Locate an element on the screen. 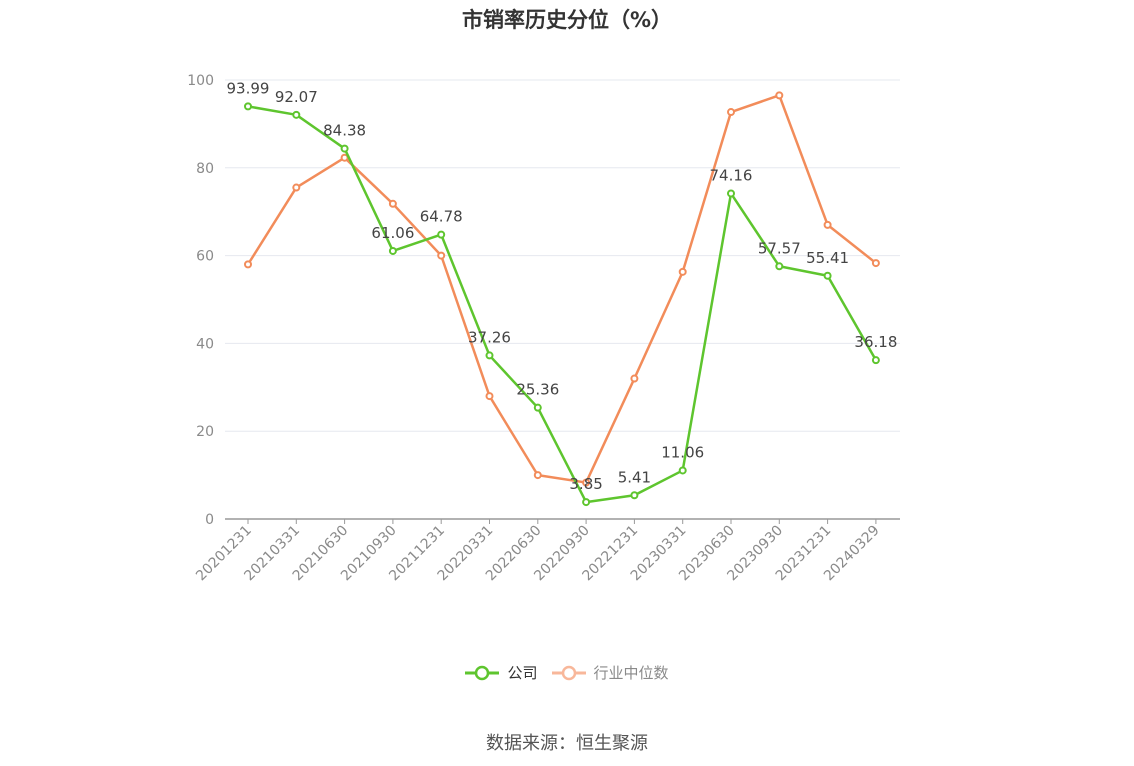 Image resolution: width=1134 pixels, height=766 pixels. data-label: 5.41 is located at coordinates (634, 477).